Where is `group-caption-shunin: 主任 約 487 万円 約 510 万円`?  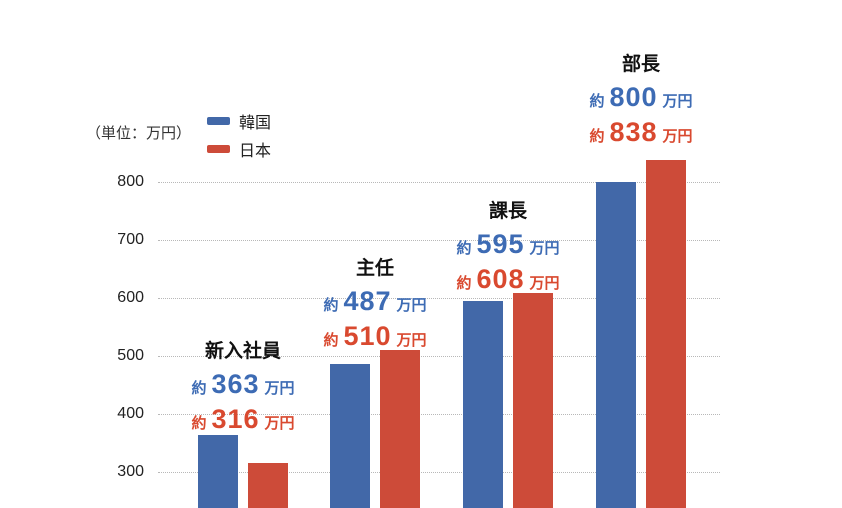 group-caption-shunin: 主任 約 487 万円 約 510 万円 is located at coordinates (374, 306).